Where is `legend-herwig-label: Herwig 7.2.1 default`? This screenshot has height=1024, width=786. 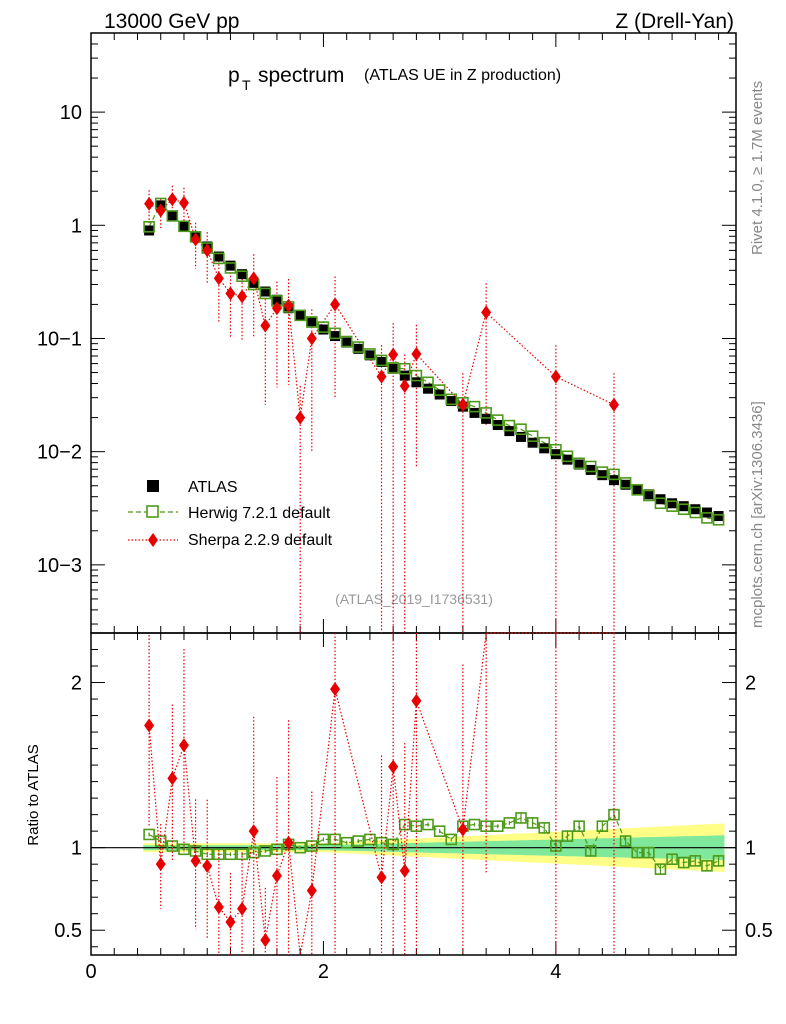
legend-herwig-label: Herwig 7.2.1 default is located at coordinates (259, 513).